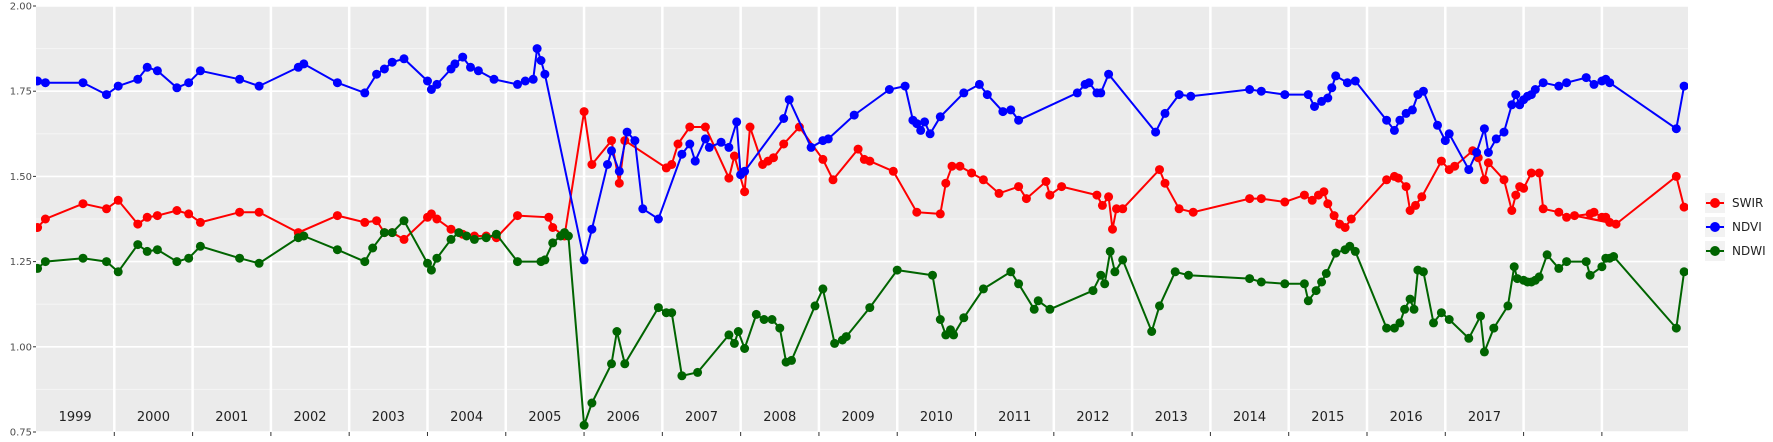 This screenshot has width=1773, height=442. I want to click on y-tick-label: 0.75, so click(21, 433).